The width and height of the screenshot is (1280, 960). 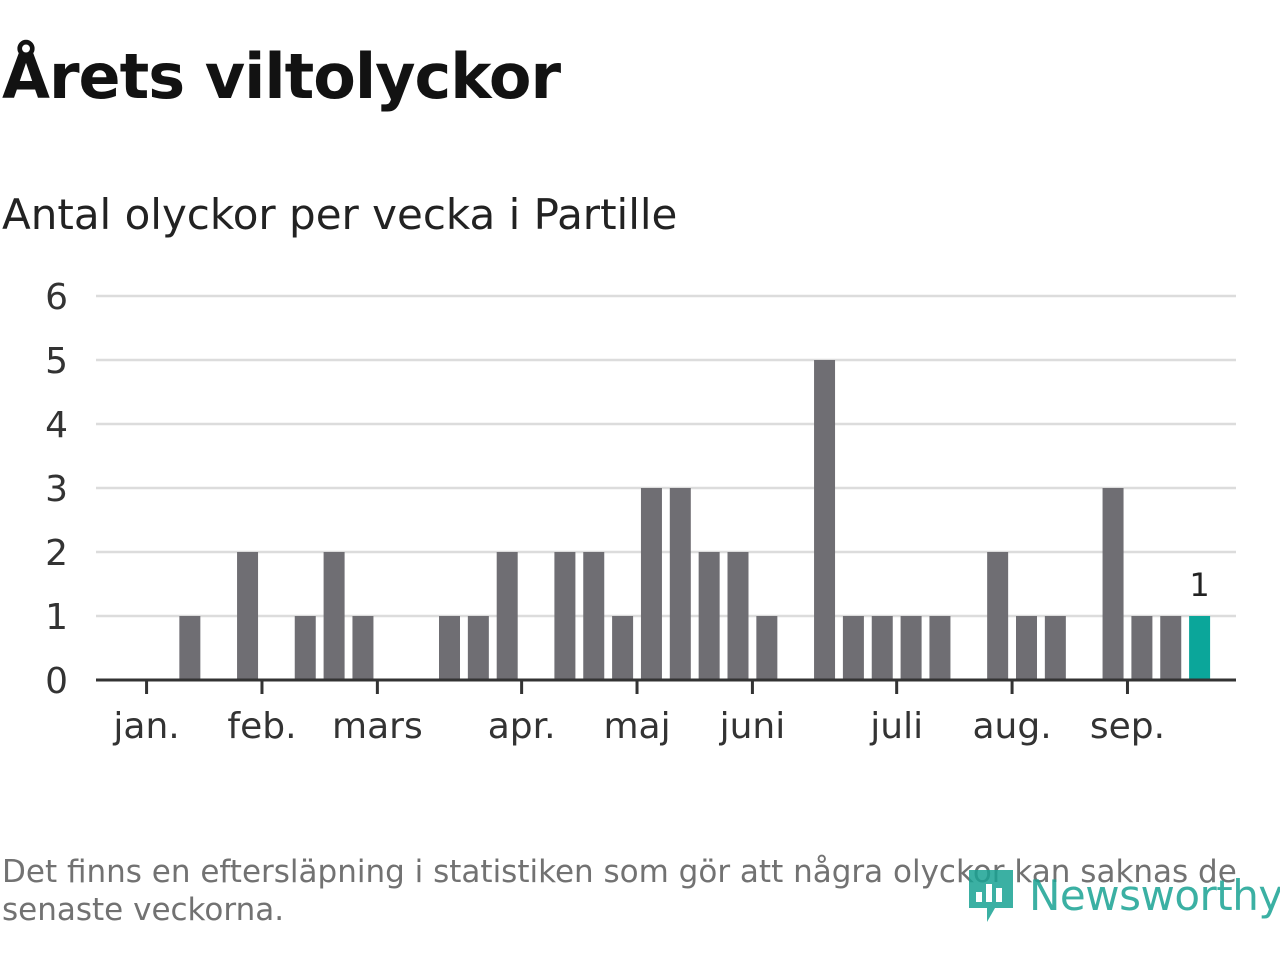 What do you see at coordinates (522, 726) in the screenshot?
I see `x-tick-label: apr.` at bounding box center [522, 726].